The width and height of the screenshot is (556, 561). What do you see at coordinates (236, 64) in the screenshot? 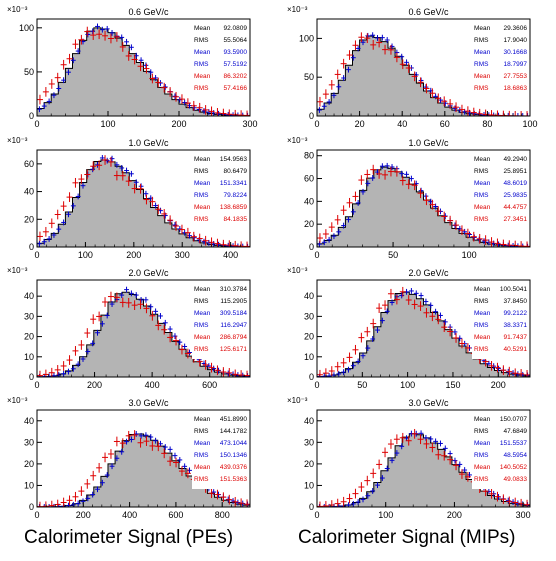
I see `stat-value: 57.5192` at bounding box center [236, 64].